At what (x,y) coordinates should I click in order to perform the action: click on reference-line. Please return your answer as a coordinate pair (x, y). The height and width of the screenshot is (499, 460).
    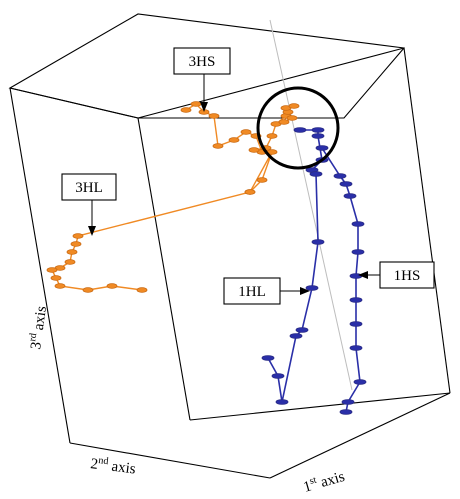
    Looking at the image, I should click on (311, 205).